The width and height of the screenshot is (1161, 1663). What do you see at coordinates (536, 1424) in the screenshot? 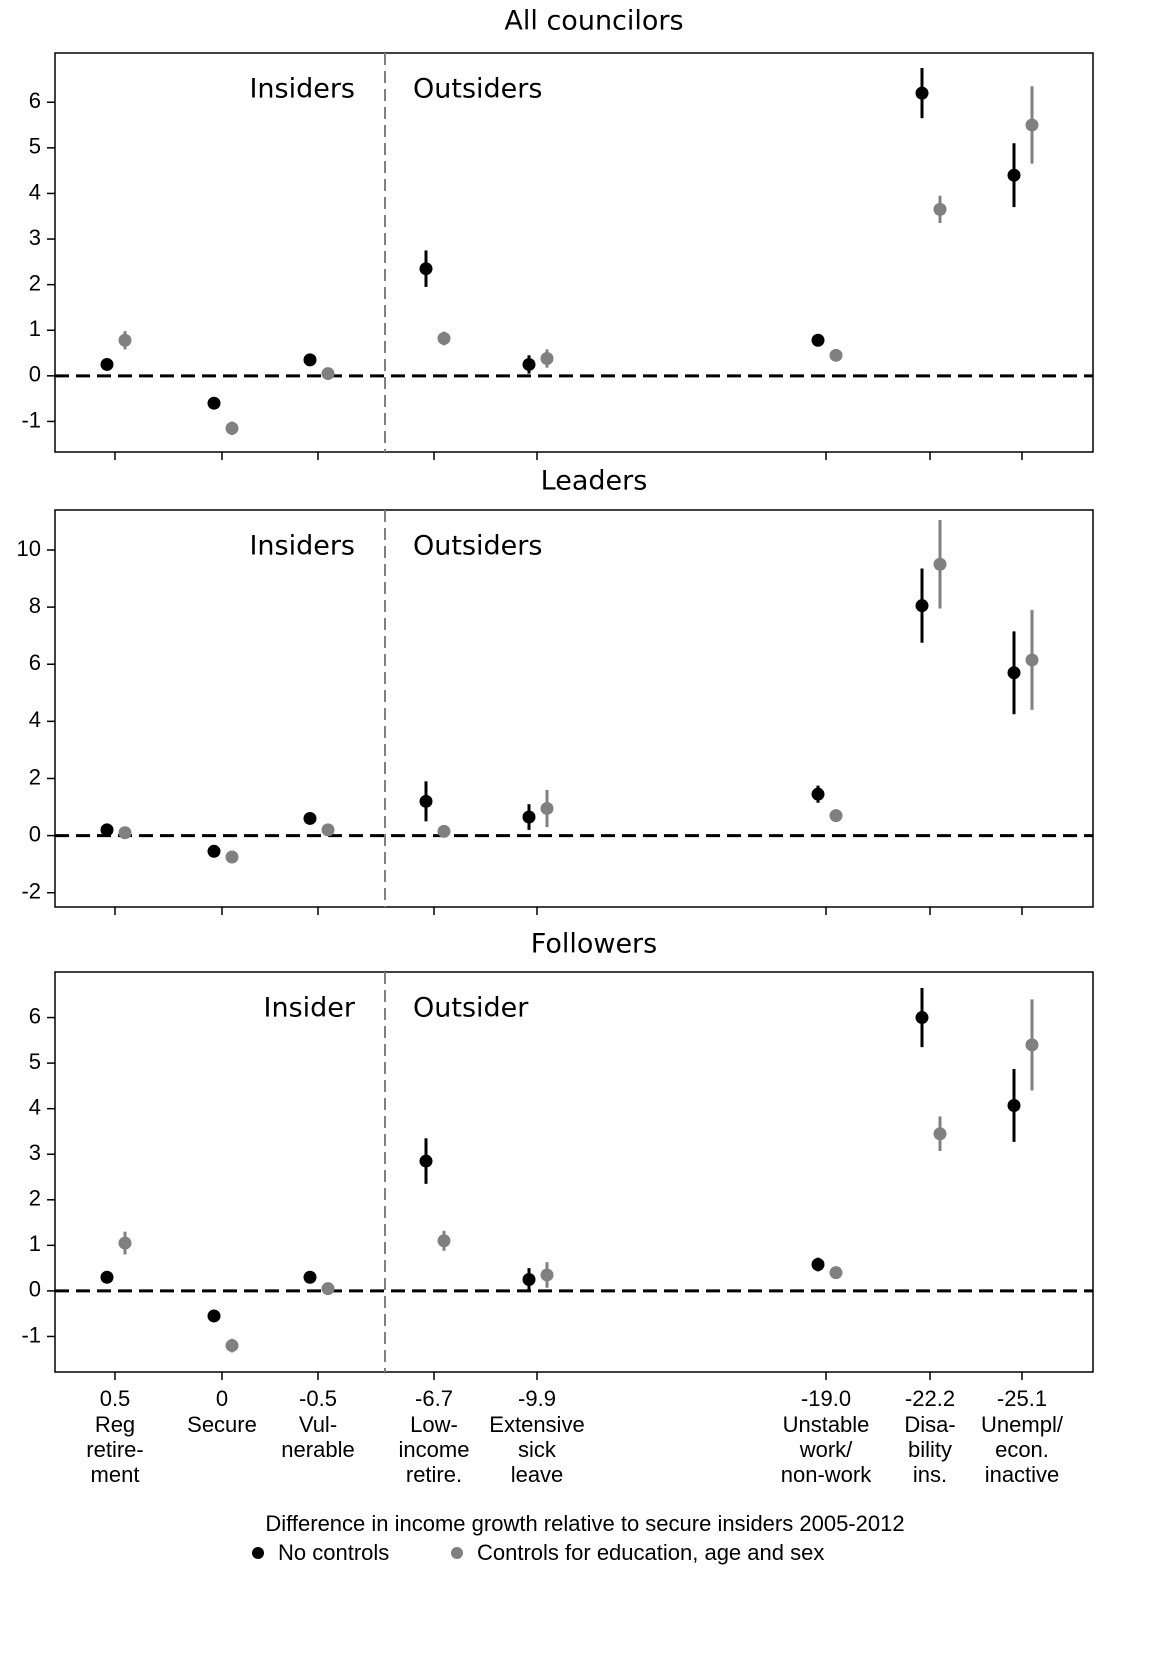
I see `x-tick-label: Extensive` at bounding box center [536, 1424].